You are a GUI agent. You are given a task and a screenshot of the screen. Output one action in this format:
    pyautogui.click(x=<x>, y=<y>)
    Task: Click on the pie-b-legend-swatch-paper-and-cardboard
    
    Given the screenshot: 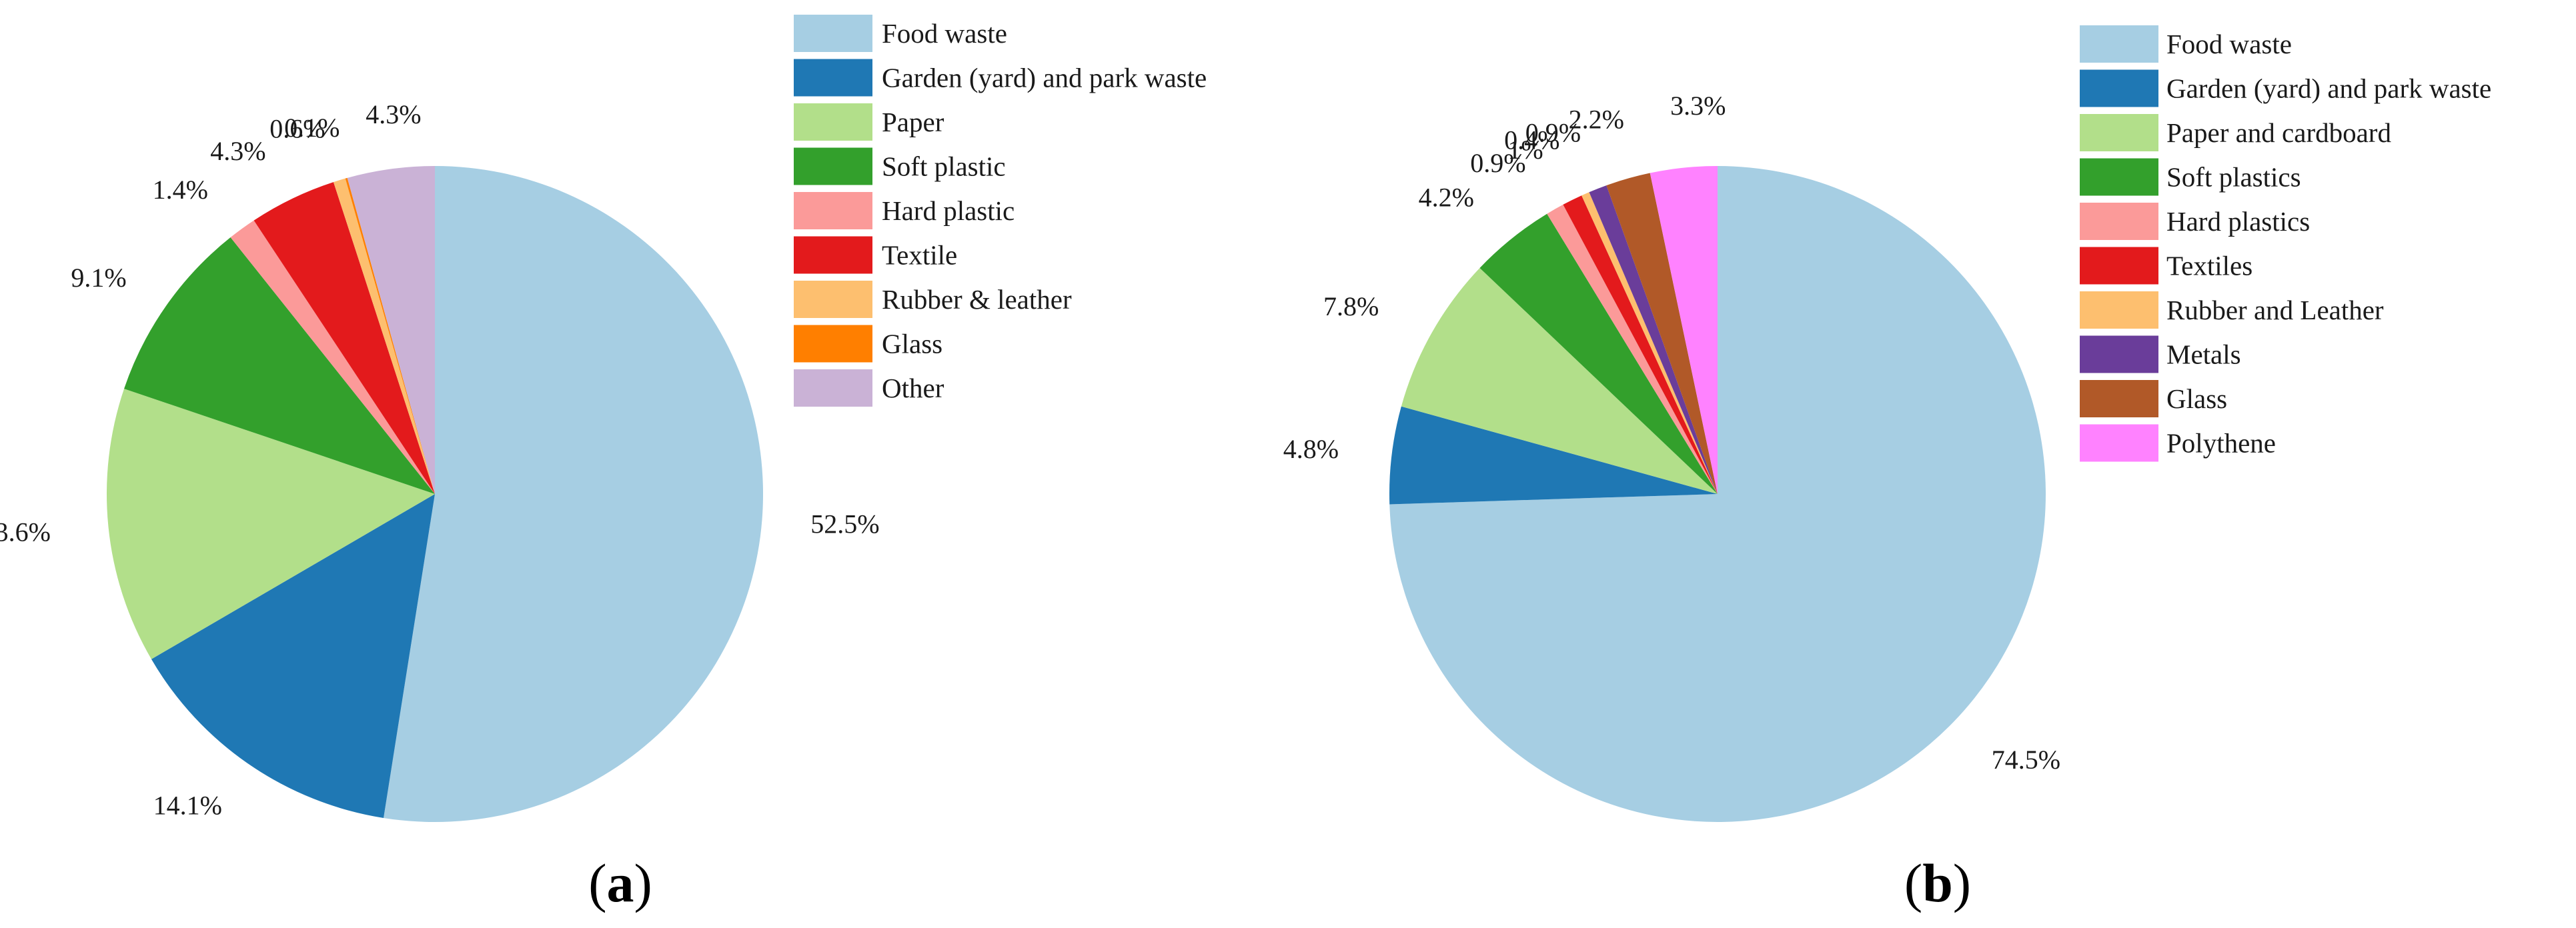 What is the action you would take?
    pyautogui.click(x=2119, y=132)
    